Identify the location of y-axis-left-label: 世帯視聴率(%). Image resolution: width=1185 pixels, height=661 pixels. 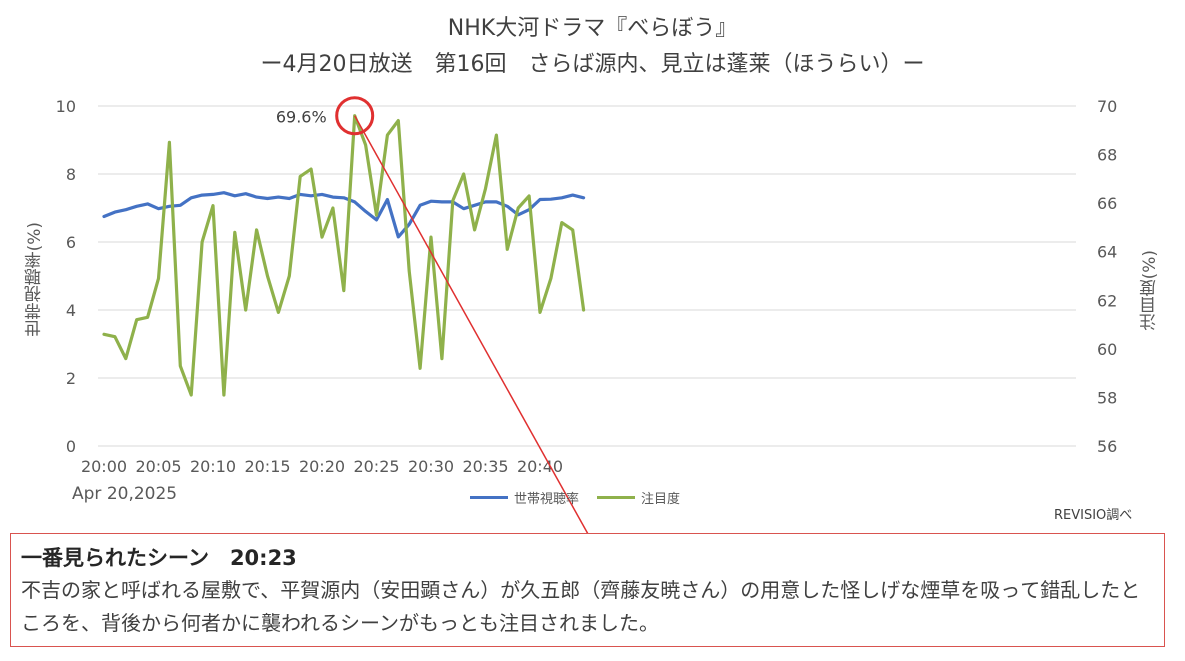
(35, 279).